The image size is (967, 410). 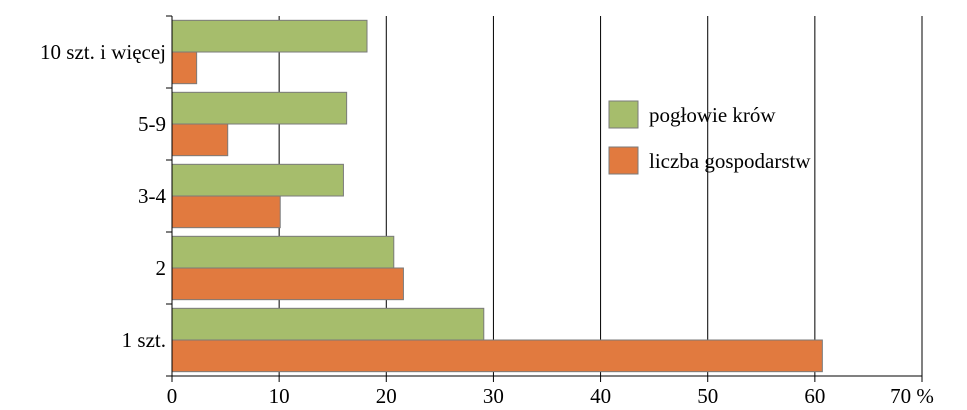 What do you see at coordinates (623, 114) in the screenshot?
I see `legend-swatch-cows` at bounding box center [623, 114].